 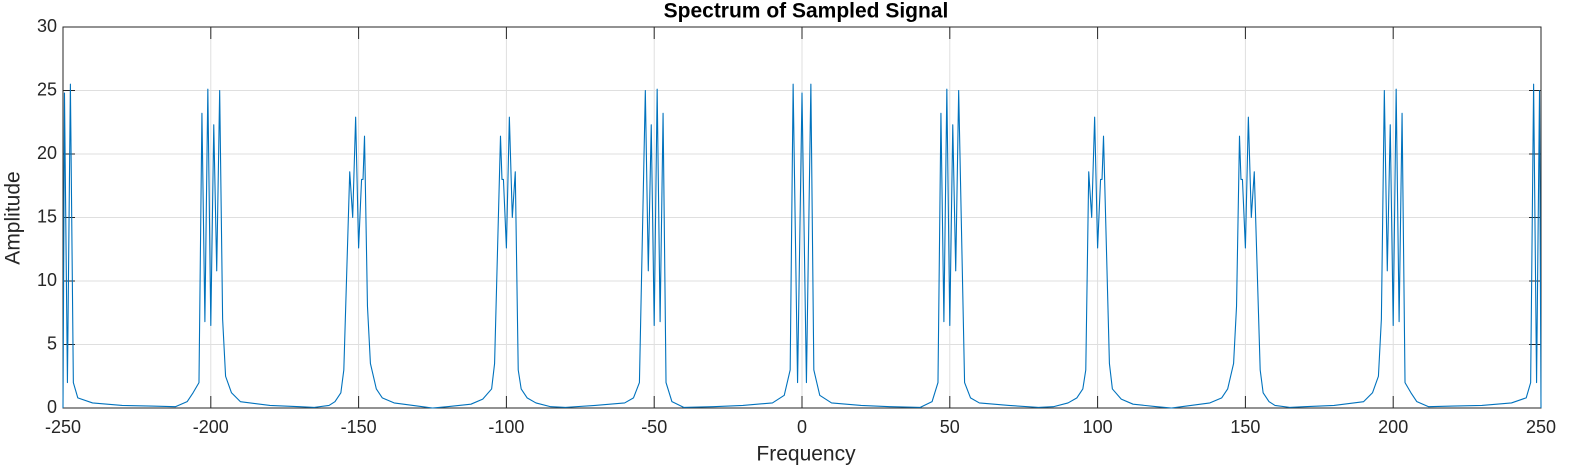 I want to click on x-tick-label: -150, so click(x=359, y=427).